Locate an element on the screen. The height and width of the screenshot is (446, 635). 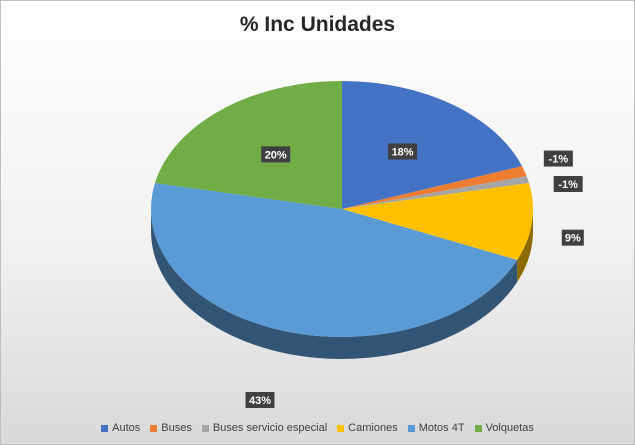
data-label-buses: -1% is located at coordinates (558, 158).